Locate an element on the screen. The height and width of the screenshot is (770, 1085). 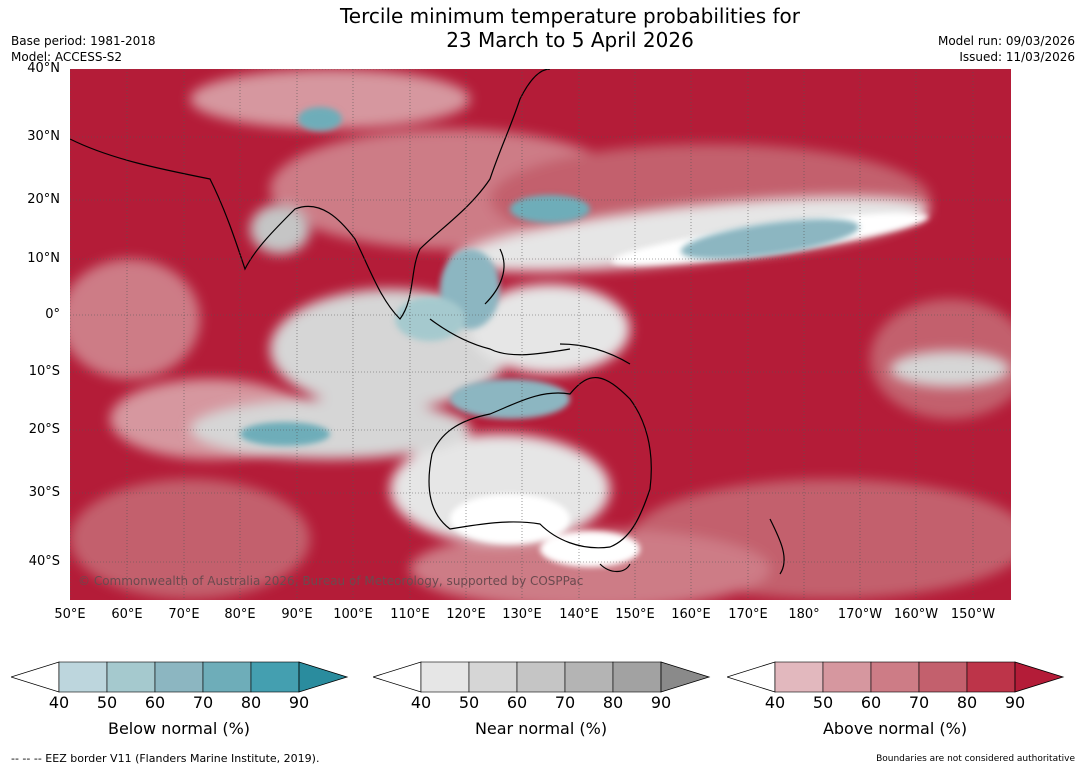
longitude-label: 70°E is located at coordinates (184, 614).